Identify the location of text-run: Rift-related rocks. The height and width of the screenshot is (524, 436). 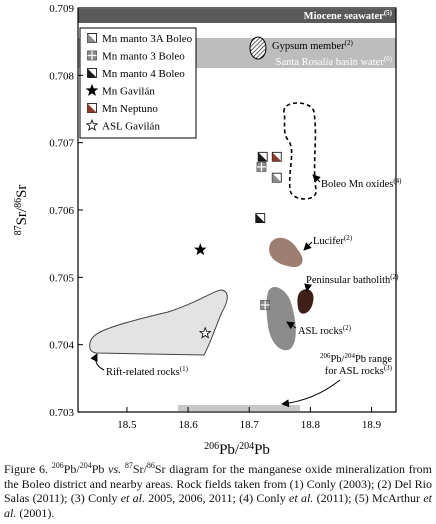
(143, 372).